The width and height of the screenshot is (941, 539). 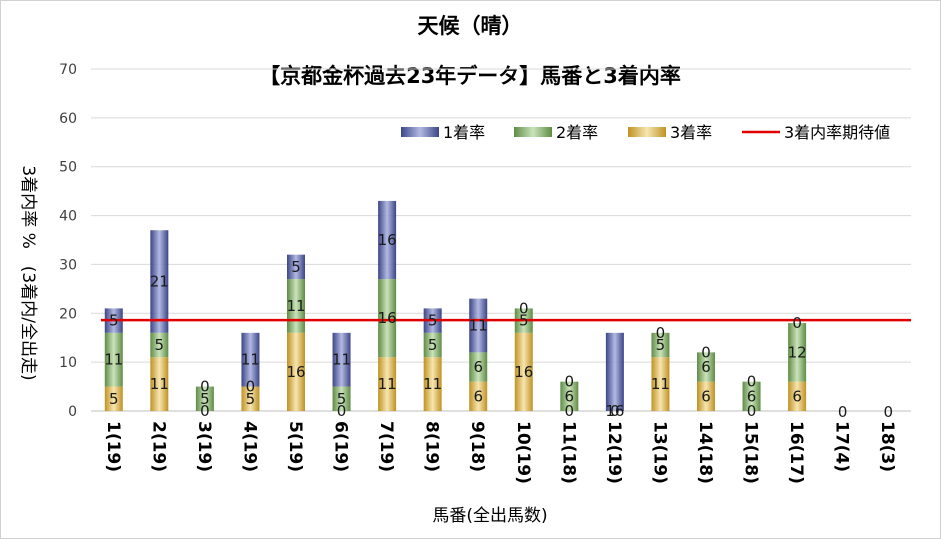 I want to click on category-label: 1(19), so click(x=113, y=446).